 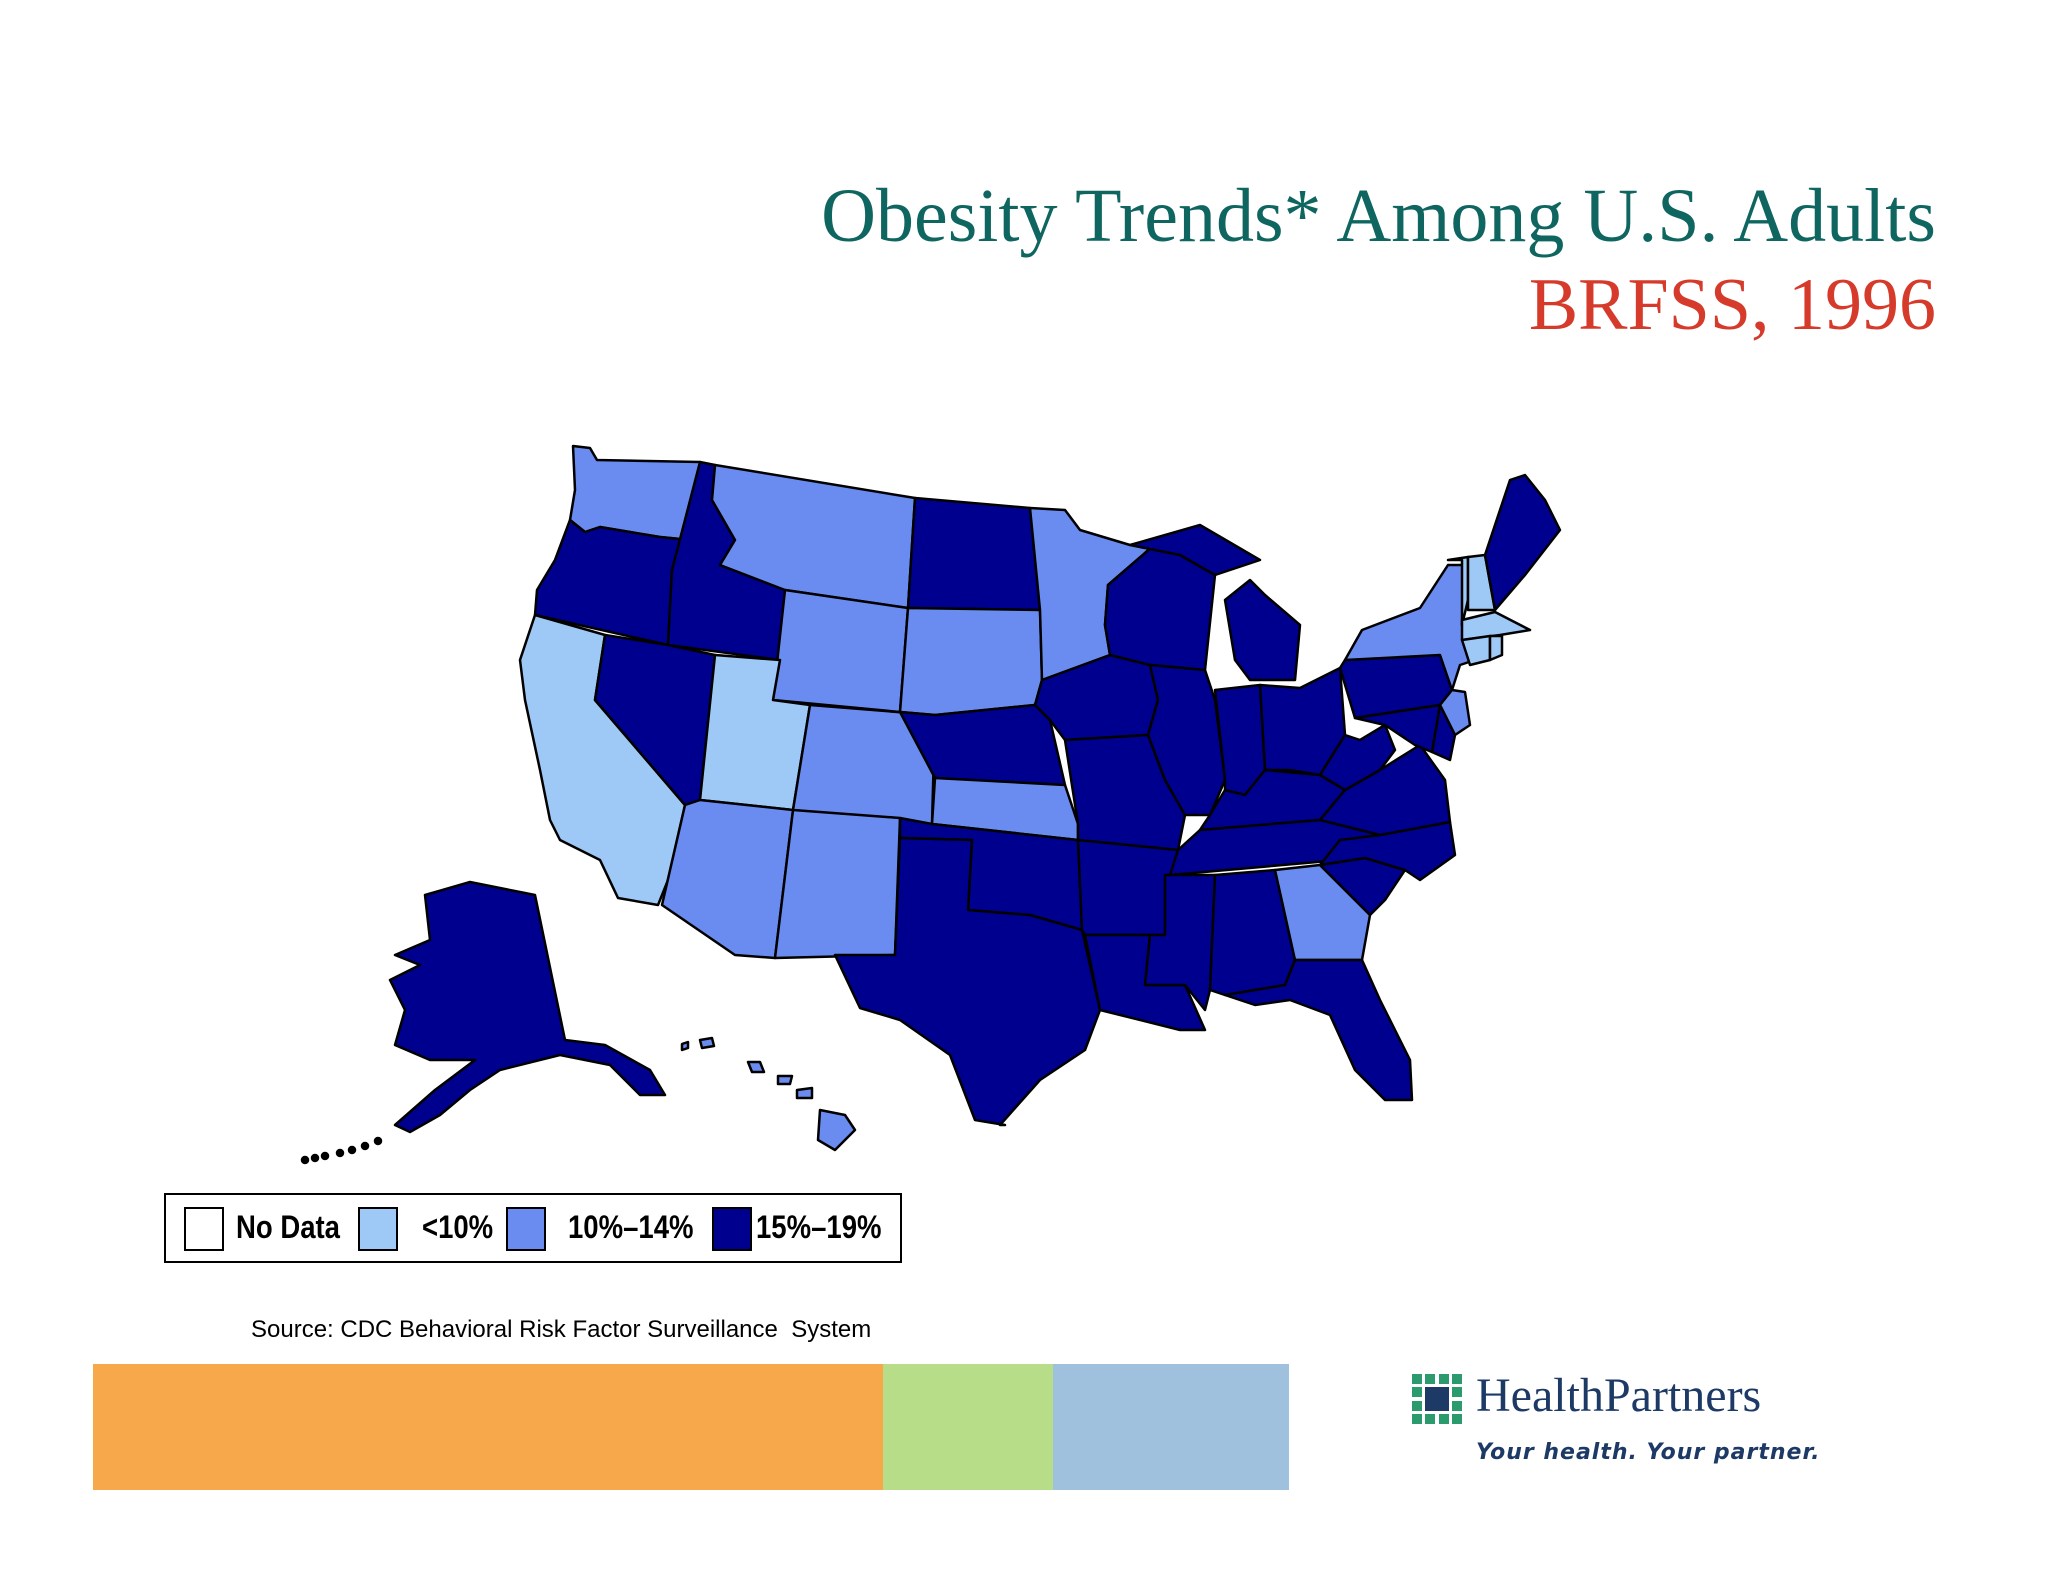 What do you see at coordinates (1496, 648) in the screenshot?
I see `state-ri` at bounding box center [1496, 648].